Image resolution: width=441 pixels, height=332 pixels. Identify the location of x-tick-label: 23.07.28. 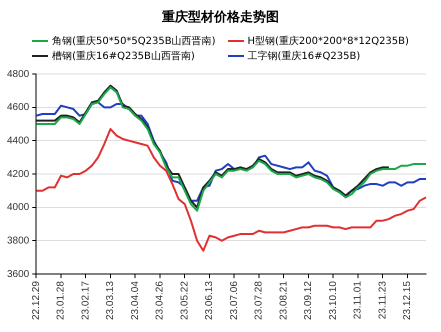
(259, 300).